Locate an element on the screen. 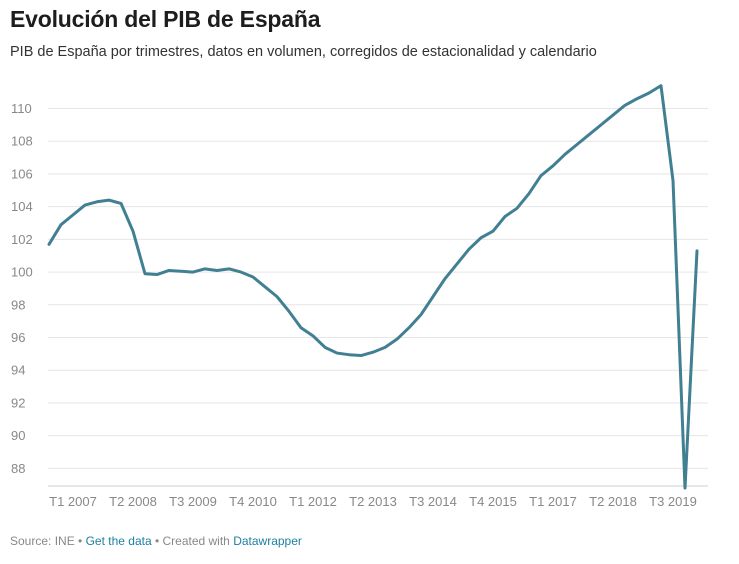 The image size is (739, 564). x-tick-label: T2 2013 is located at coordinates (373, 501).